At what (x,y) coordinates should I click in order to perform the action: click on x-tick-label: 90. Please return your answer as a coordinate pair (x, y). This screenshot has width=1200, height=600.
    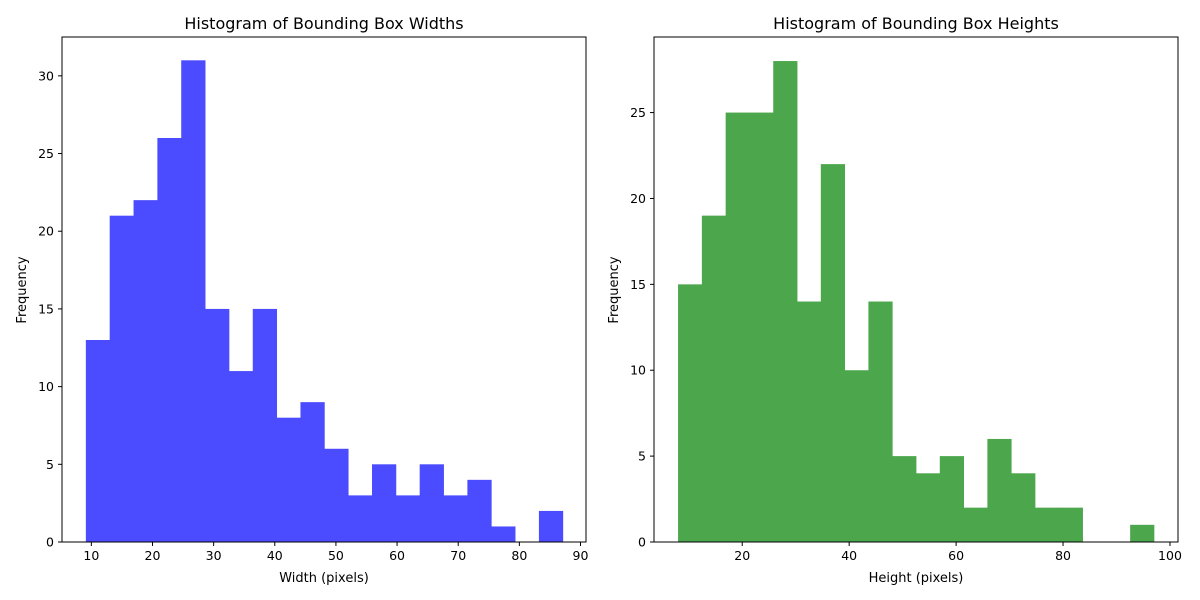
    Looking at the image, I should click on (581, 555).